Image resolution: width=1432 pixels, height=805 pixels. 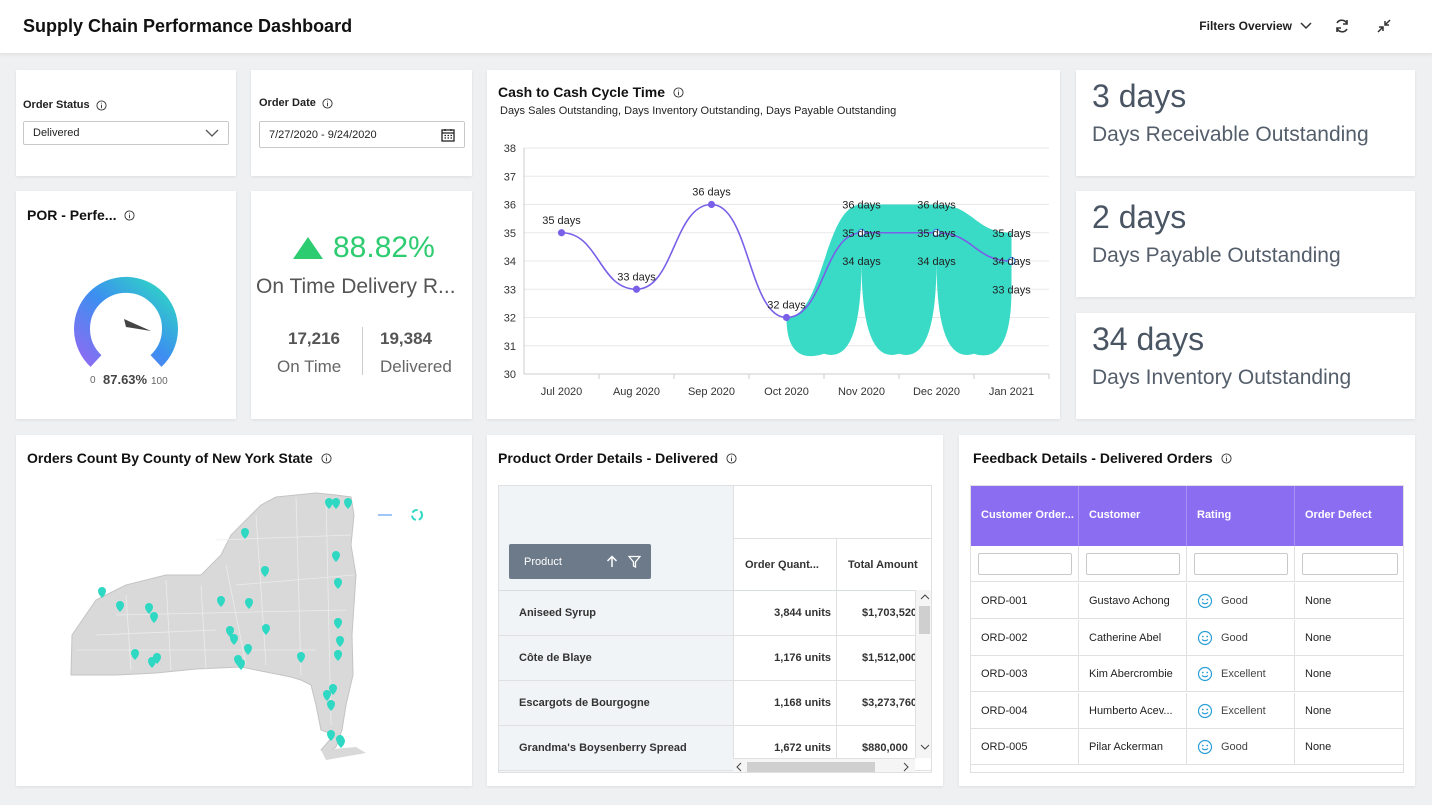 I want to click on order-cell: ORD-005, so click(x=1025, y=747).